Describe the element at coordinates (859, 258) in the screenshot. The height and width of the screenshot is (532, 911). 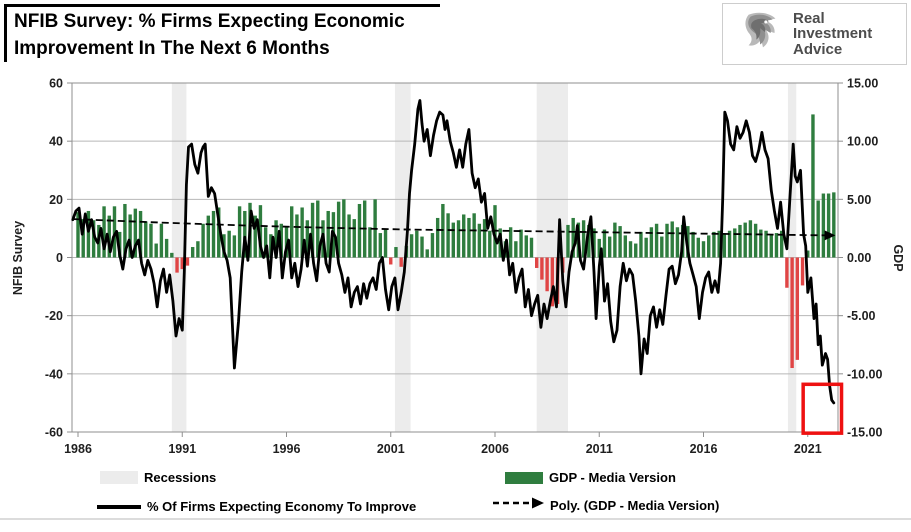
I see `right-axis-tick-label: 0.00` at that location.